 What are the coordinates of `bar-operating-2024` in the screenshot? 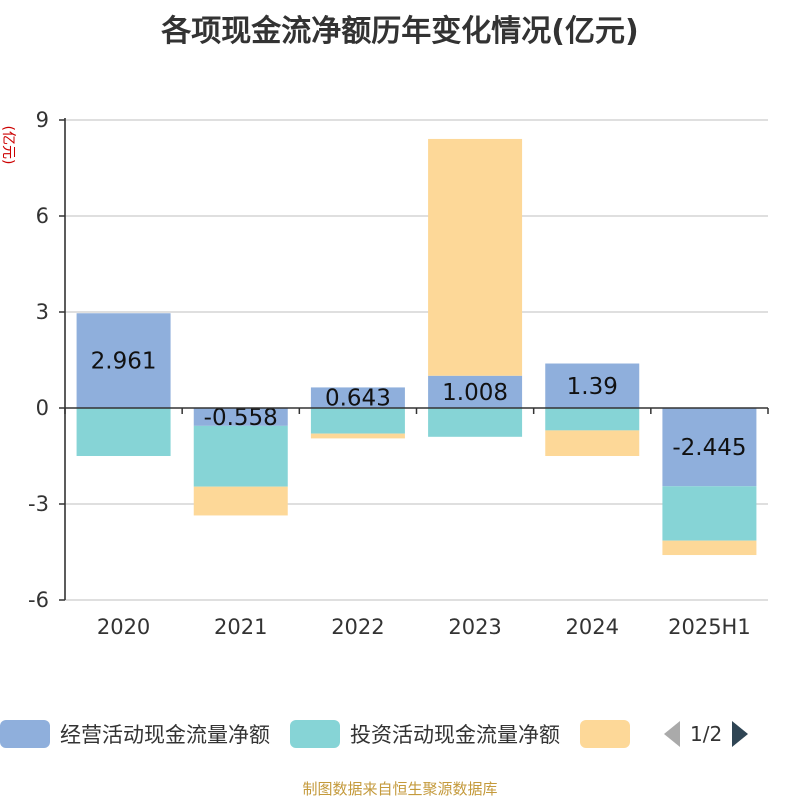 It's located at (592, 385).